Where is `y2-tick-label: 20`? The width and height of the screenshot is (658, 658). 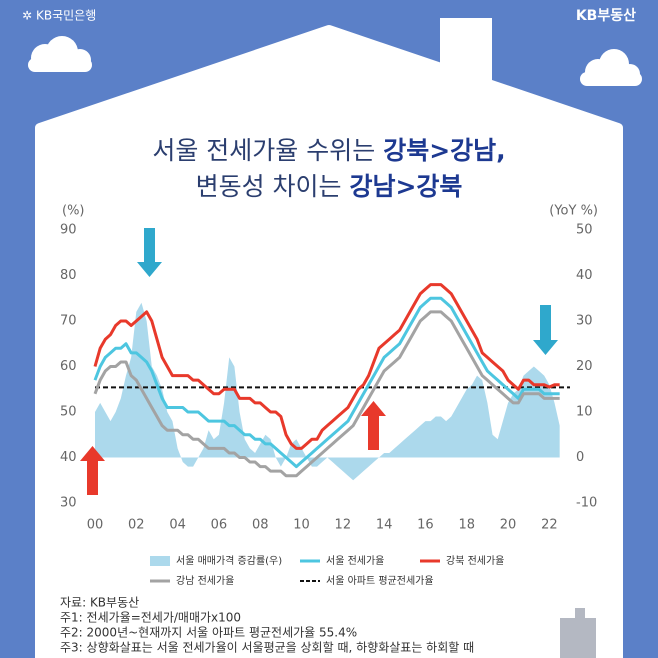
y2-tick-label: 20 is located at coordinates (584, 366).